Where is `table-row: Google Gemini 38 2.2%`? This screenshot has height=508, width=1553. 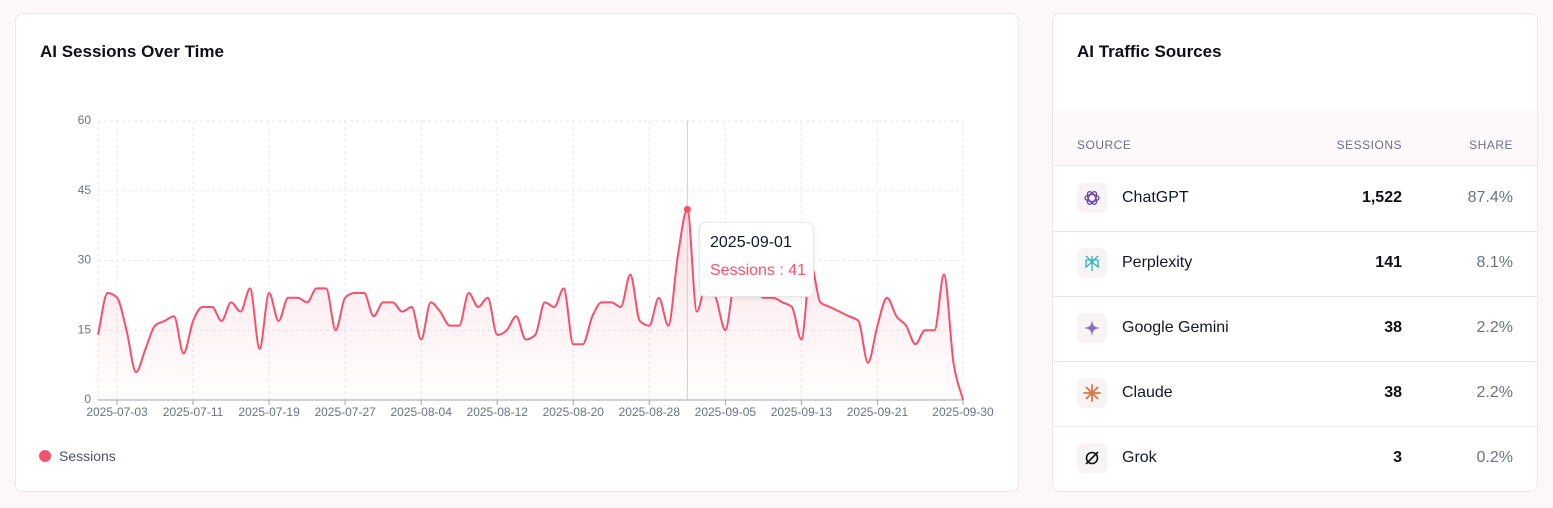
table-row: Google Gemini 38 2.2% is located at coordinates (1295, 329).